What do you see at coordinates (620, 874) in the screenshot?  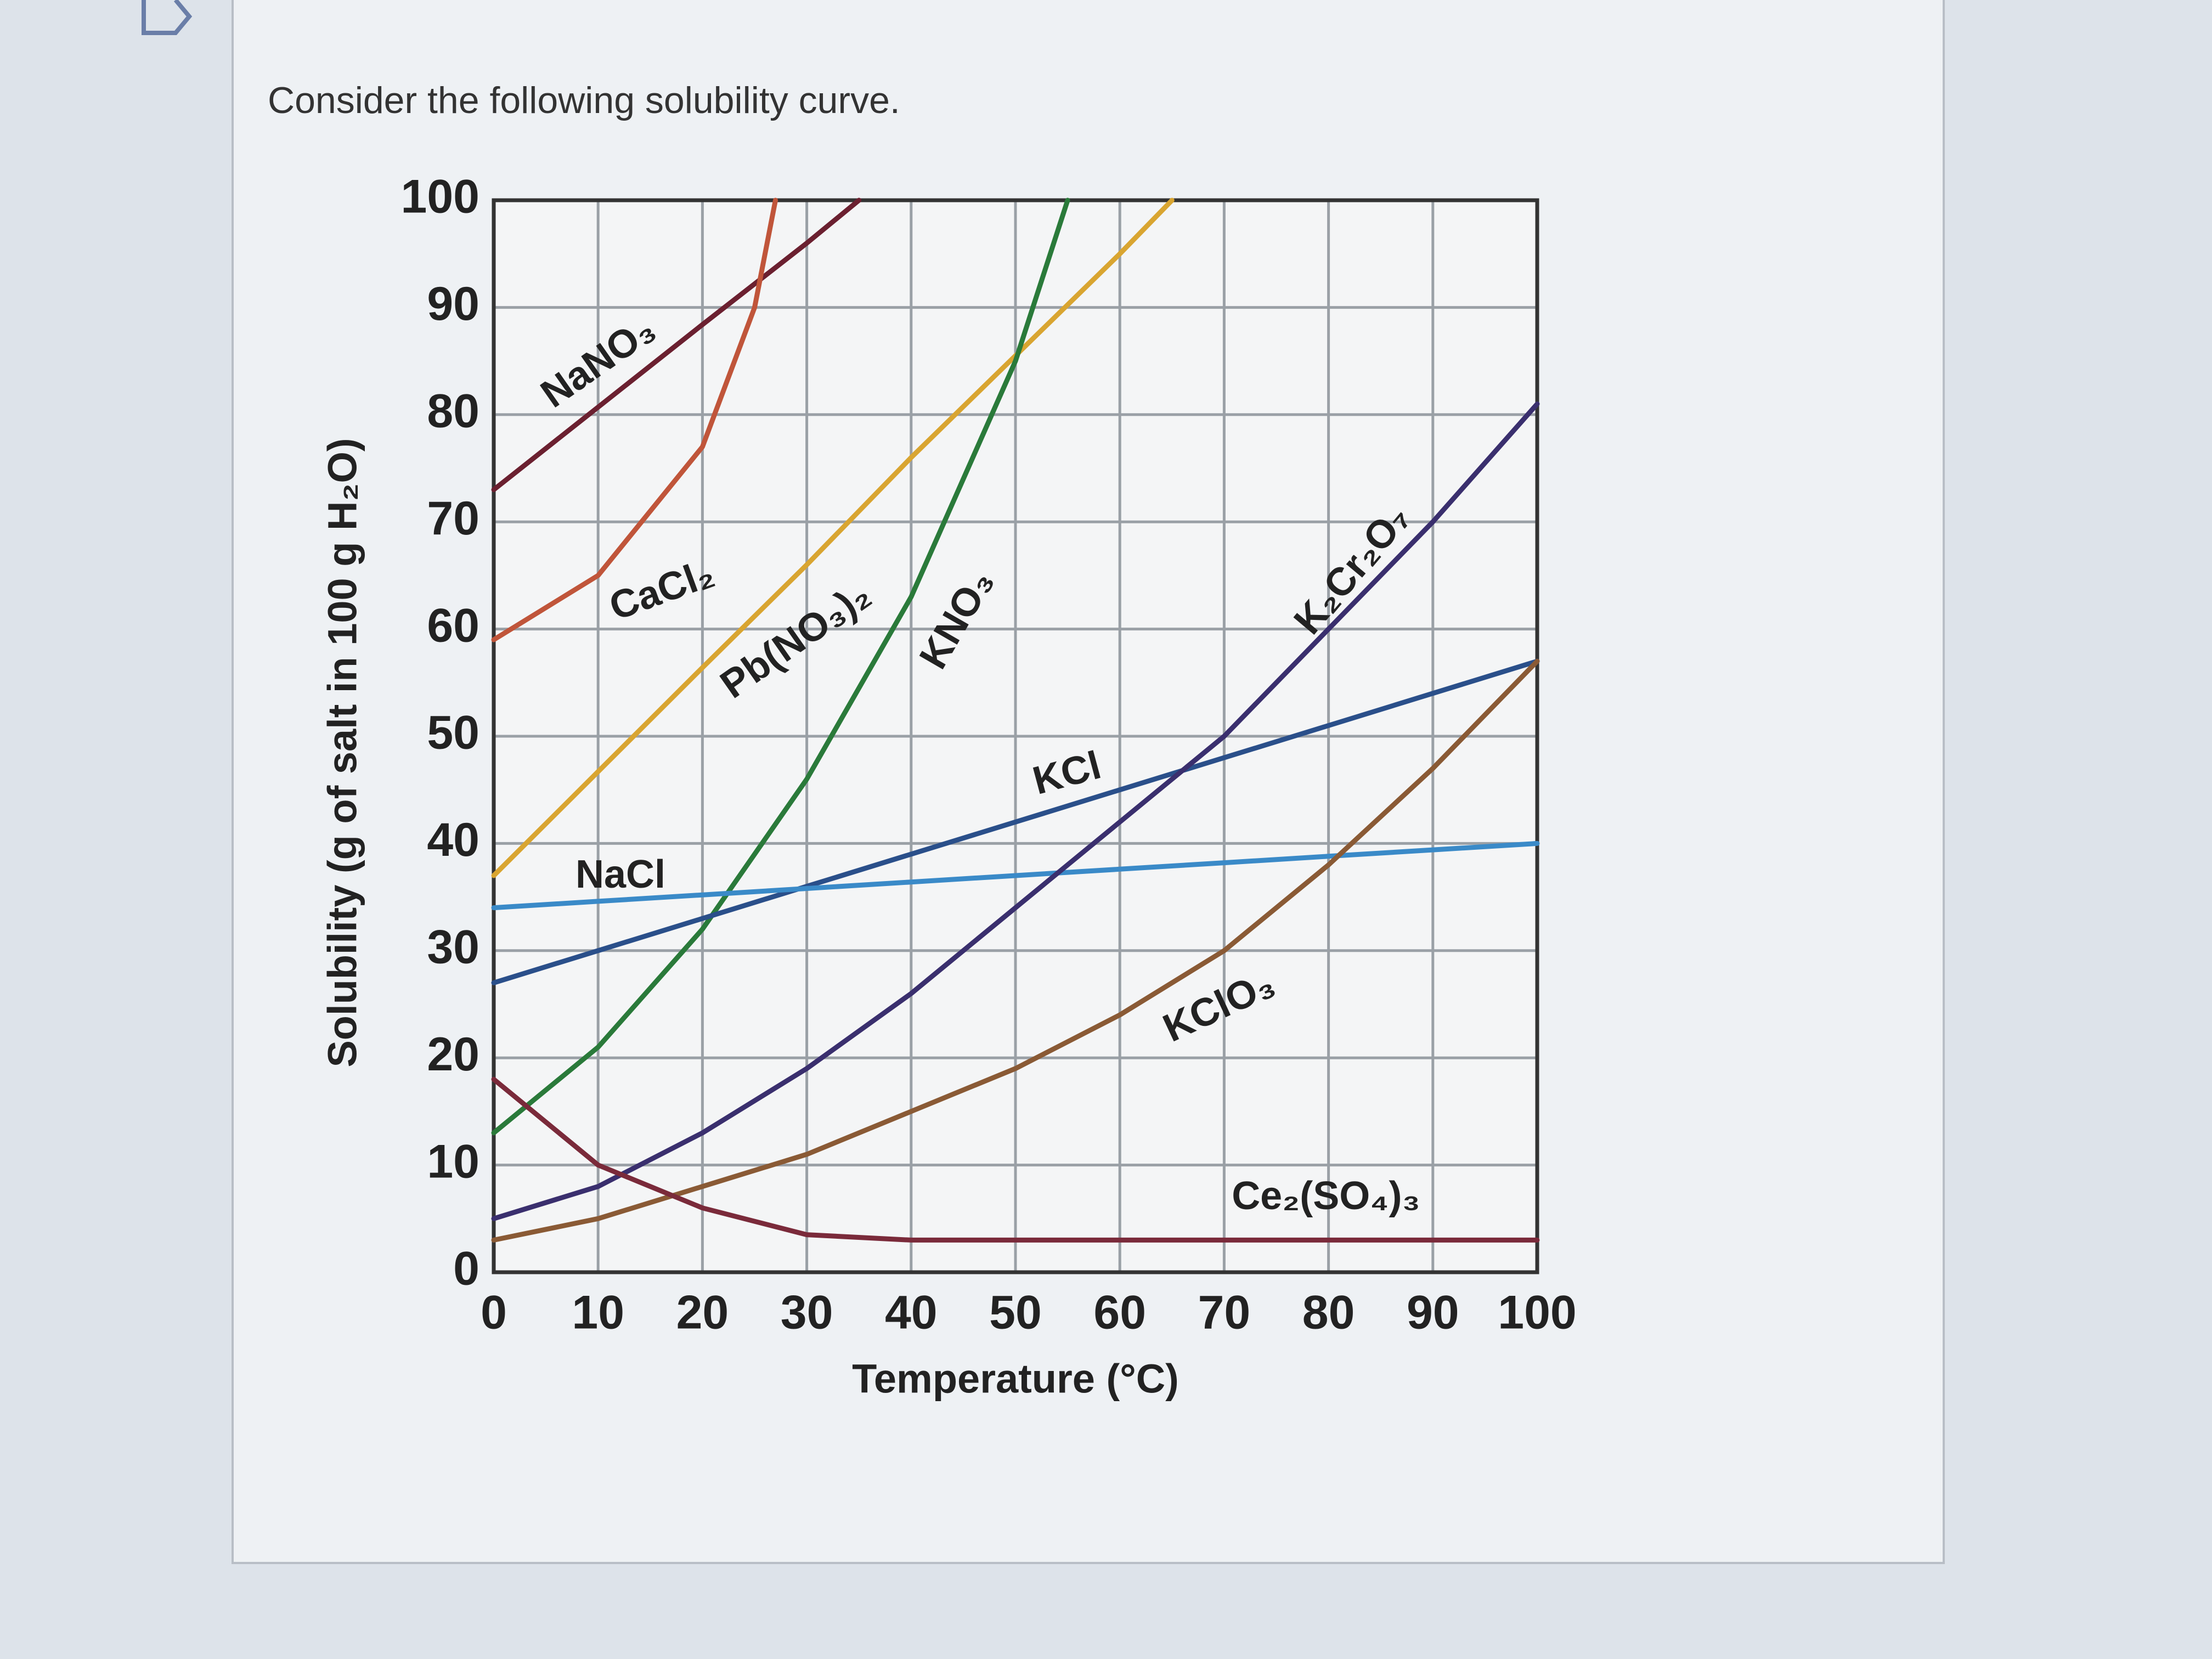 I see `curve-label: NaCl` at bounding box center [620, 874].